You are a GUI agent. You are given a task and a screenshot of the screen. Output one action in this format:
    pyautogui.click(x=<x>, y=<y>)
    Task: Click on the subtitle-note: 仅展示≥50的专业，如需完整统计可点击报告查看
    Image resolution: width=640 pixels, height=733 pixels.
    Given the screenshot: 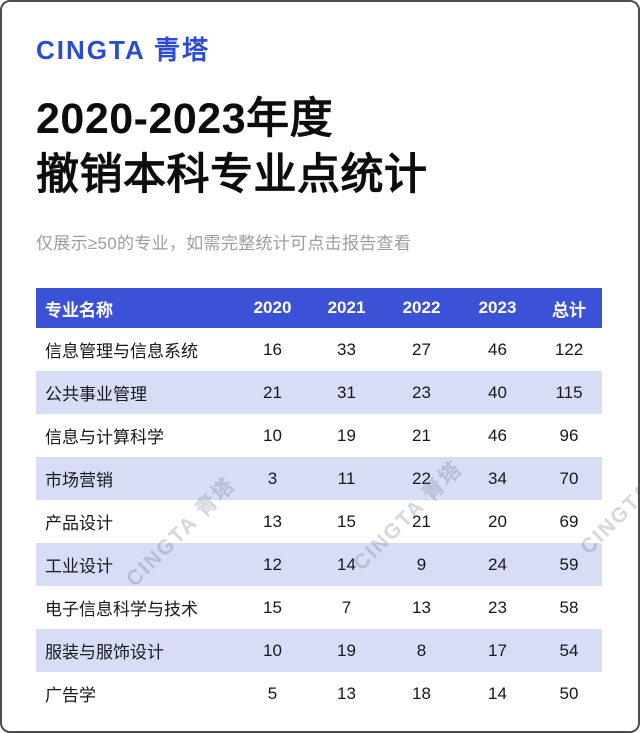 What is the action you would take?
    pyautogui.click(x=224, y=243)
    